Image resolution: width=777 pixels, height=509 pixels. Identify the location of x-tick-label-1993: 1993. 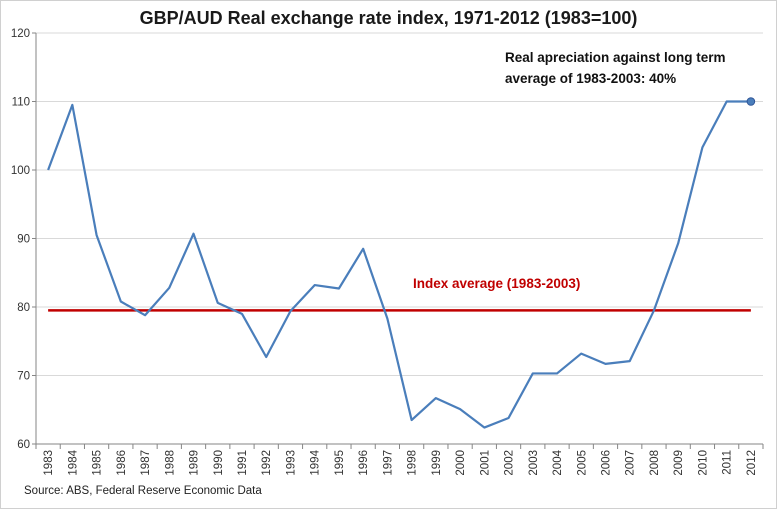
(291, 463).